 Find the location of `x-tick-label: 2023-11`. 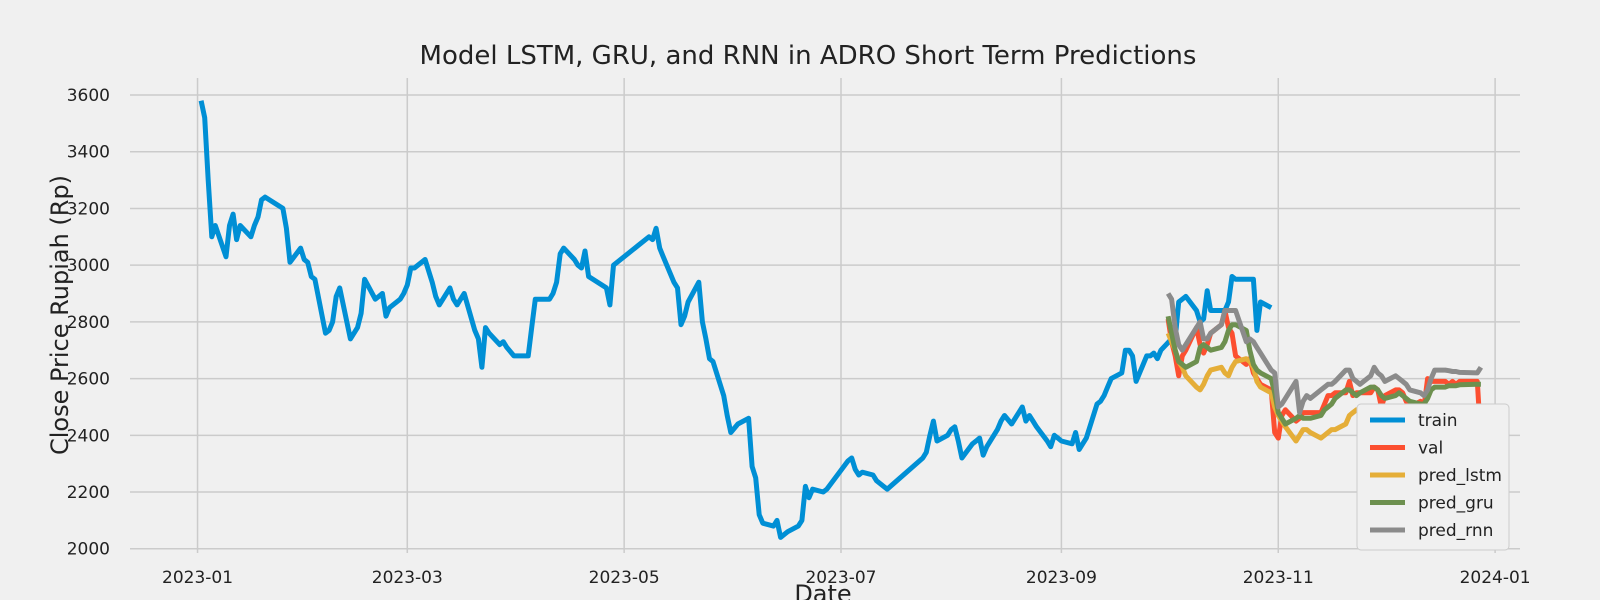

x-tick-label: 2023-11 is located at coordinates (1278, 578).